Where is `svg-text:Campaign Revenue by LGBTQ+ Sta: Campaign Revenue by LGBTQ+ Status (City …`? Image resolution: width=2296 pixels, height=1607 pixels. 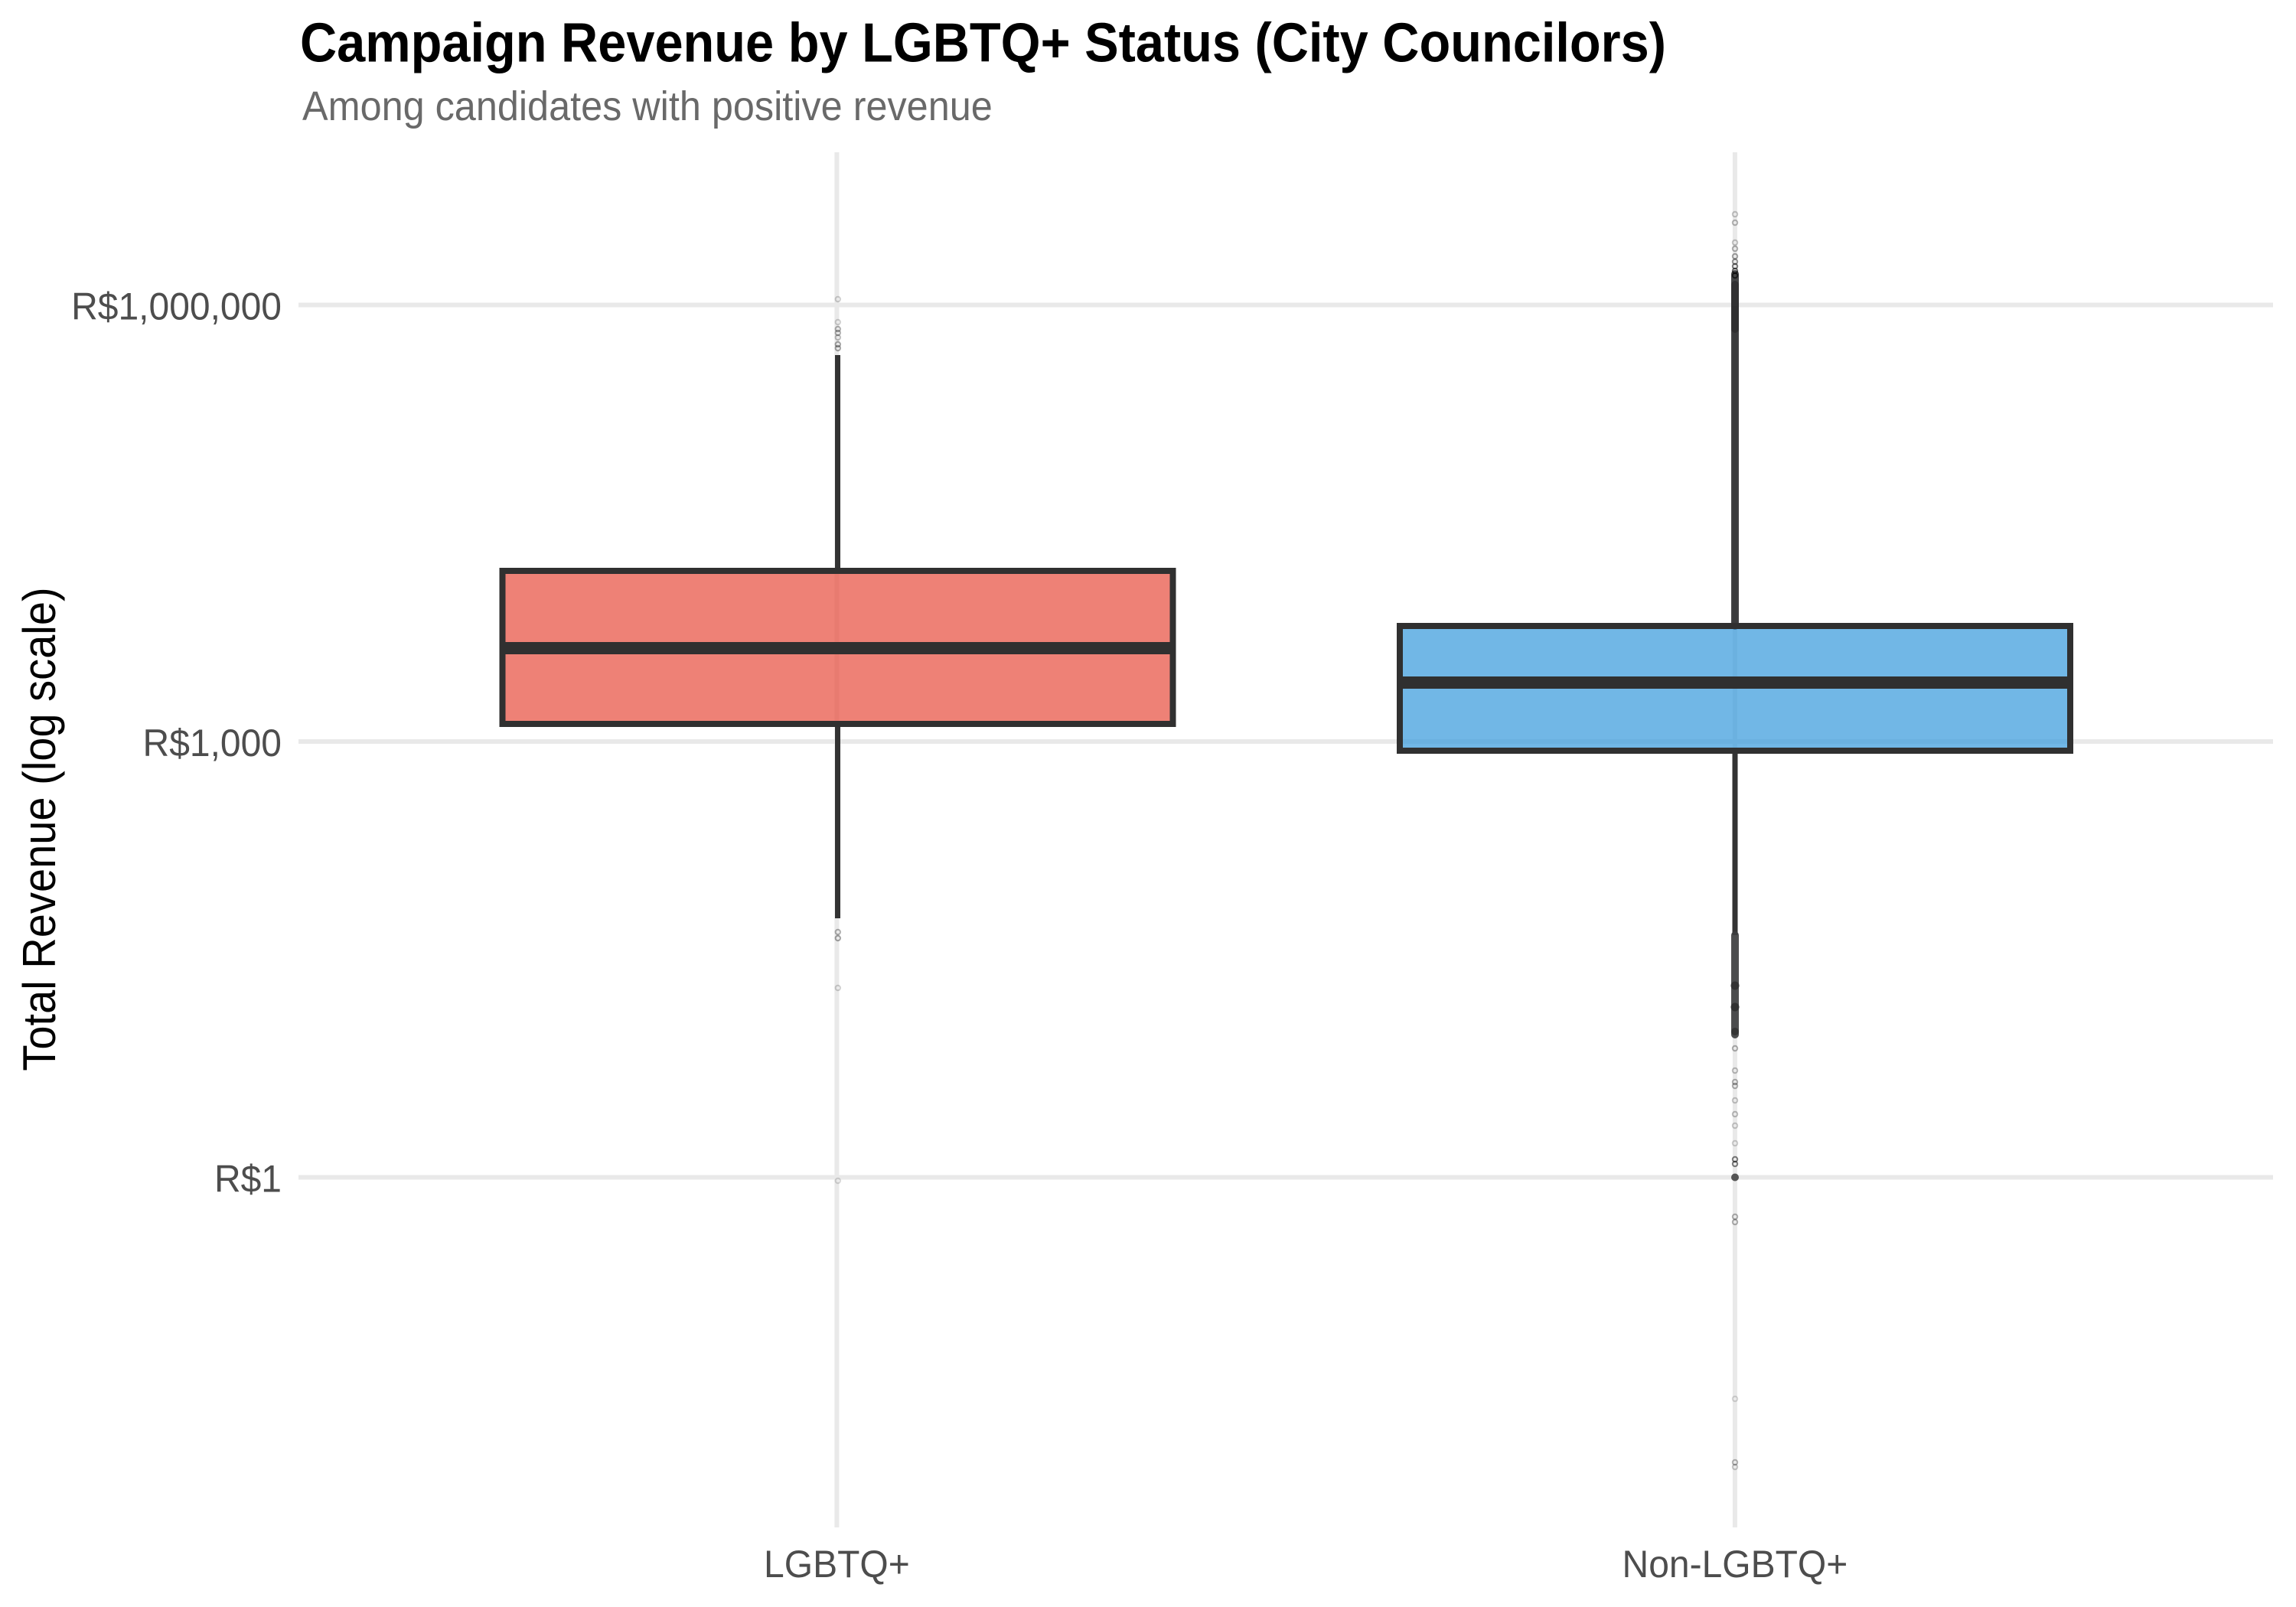 svg-text:Campaign Revenue by LGBTQ+ Sta: Campaign Revenue by LGBTQ+ Status (City … is located at coordinates (983, 42).